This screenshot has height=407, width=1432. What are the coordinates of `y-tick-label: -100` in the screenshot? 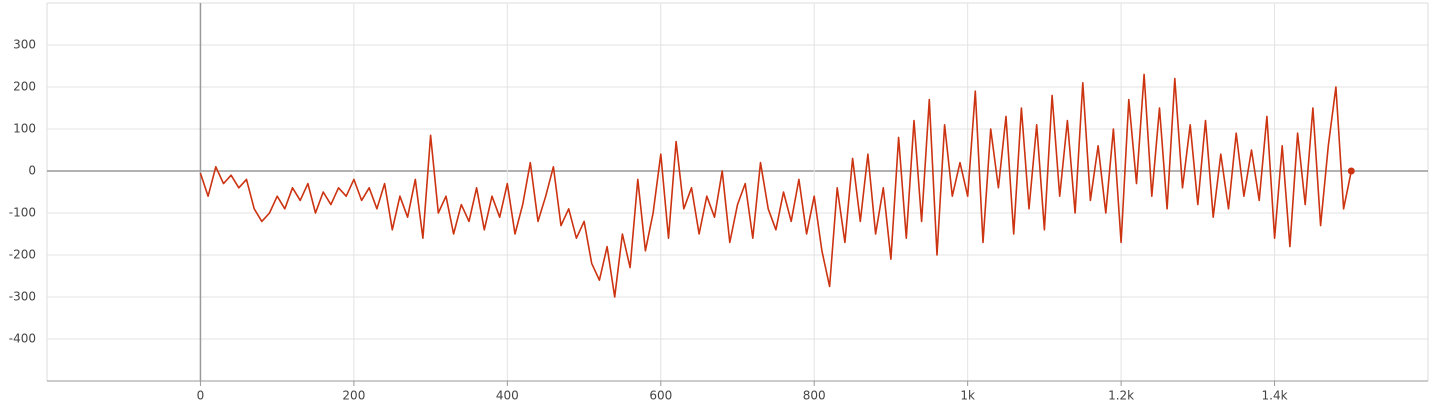 It's located at (22, 213).